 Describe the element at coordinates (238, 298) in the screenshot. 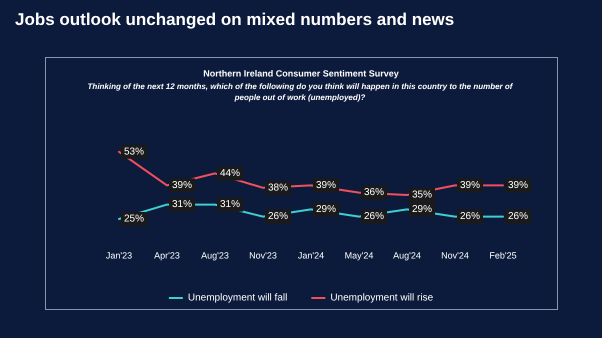

I see `legend-label: Unemployment will fall` at that location.